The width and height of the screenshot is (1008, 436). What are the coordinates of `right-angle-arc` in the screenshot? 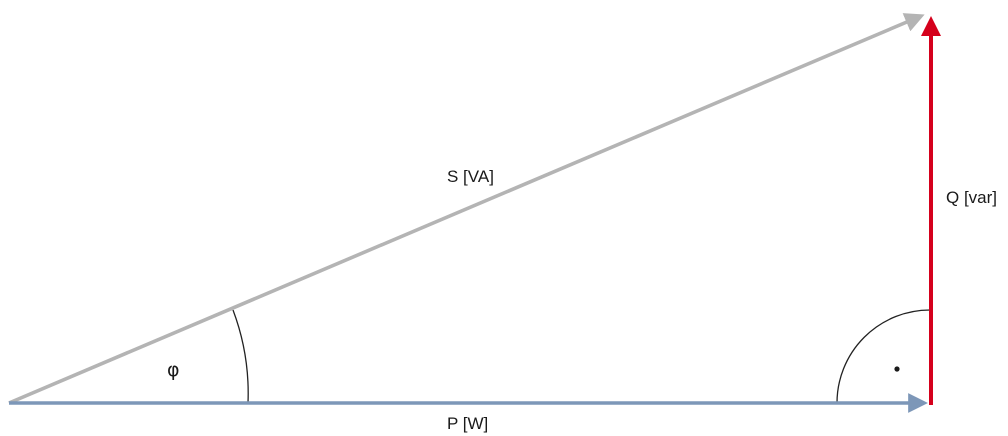 It's located at (883, 356).